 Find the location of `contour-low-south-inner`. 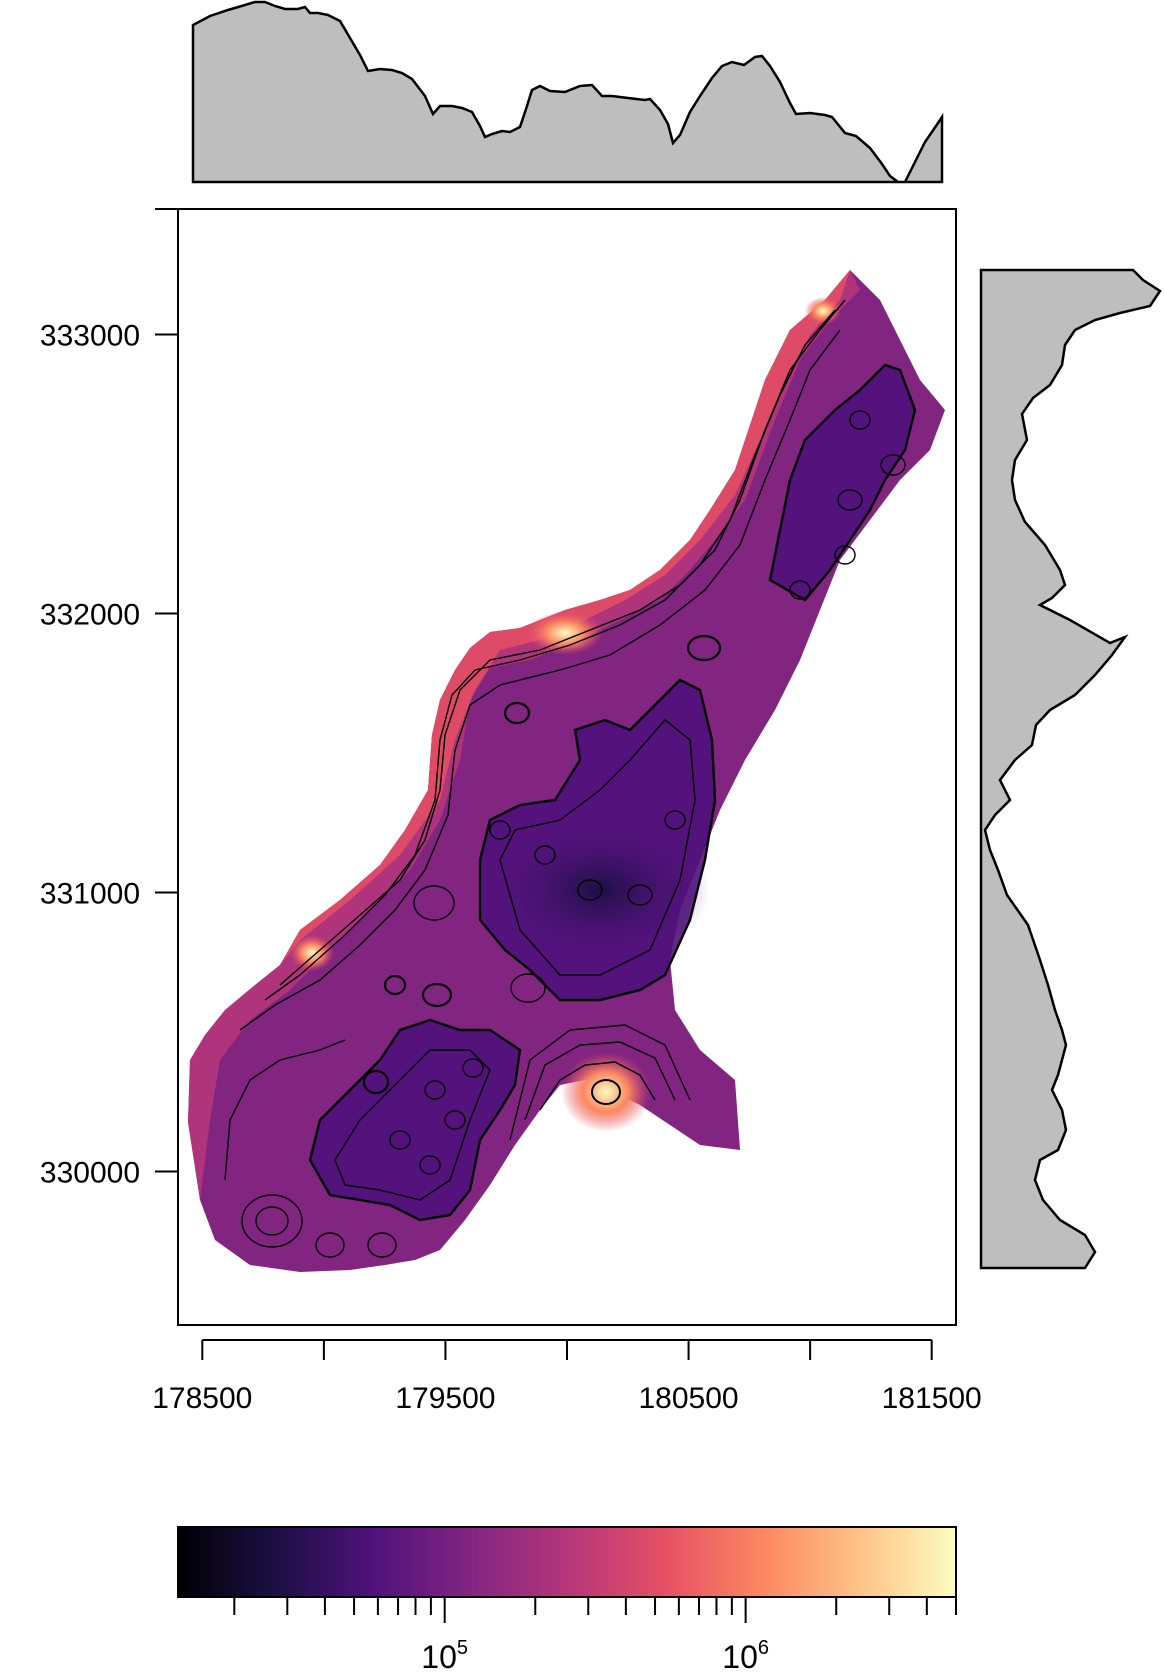

contour-low-south-inner is located at coordinates (412, 1125).